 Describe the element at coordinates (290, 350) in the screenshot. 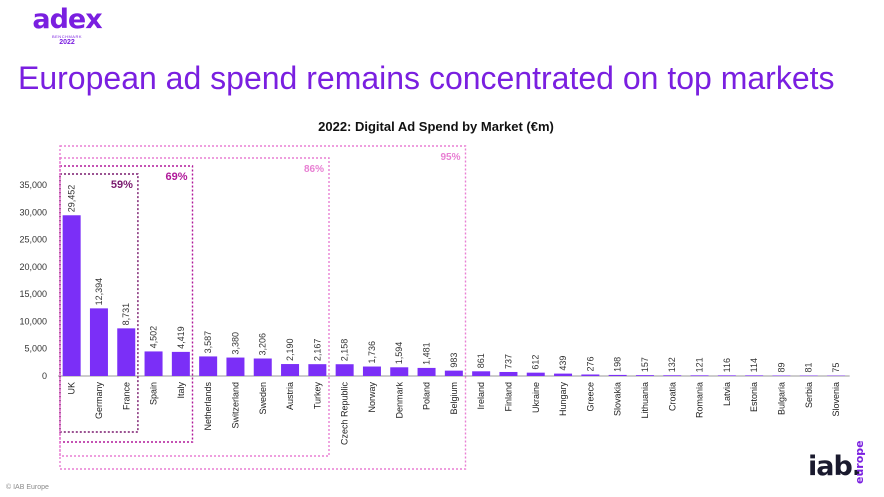

I see `bar-value-label: 2,190` at that location.